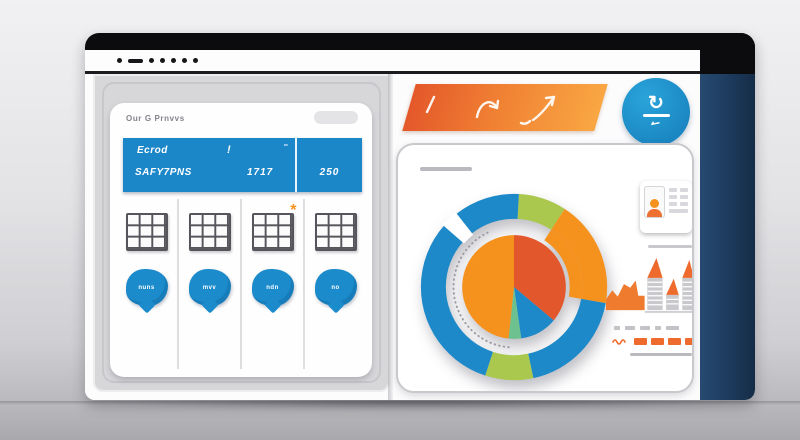 The image size is (800, 440). Describe the element at coordinates (656, 103) in the screenshot. I see `refresh-icon: ↻` at that location.